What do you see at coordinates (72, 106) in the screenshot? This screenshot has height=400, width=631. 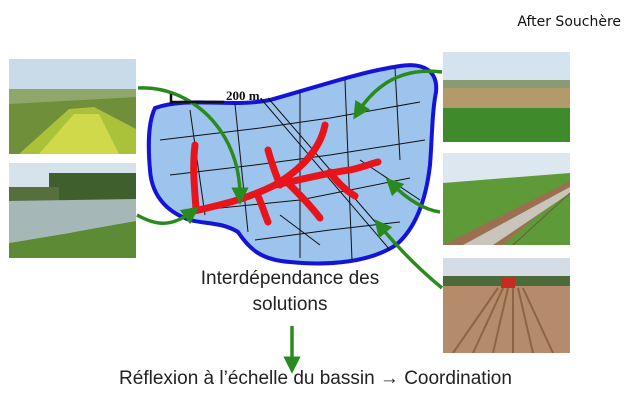 I see `photo-grass-strip` at bounding box center [72, 106].